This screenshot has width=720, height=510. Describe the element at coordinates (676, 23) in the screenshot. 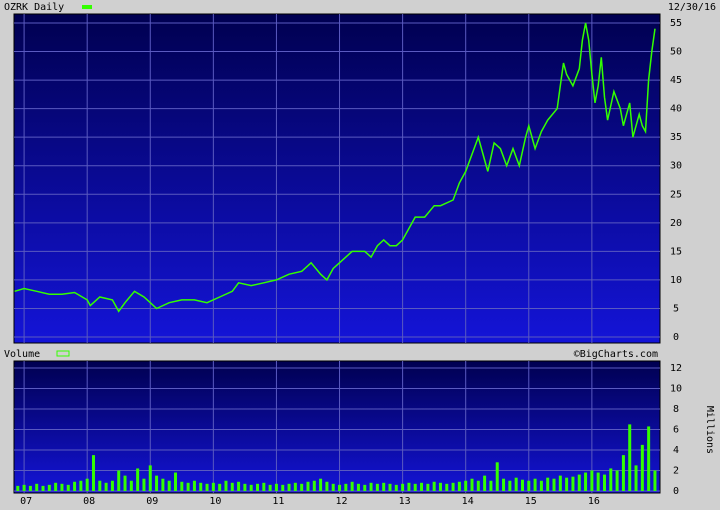

I see `y-tick-label: 55` at that location.